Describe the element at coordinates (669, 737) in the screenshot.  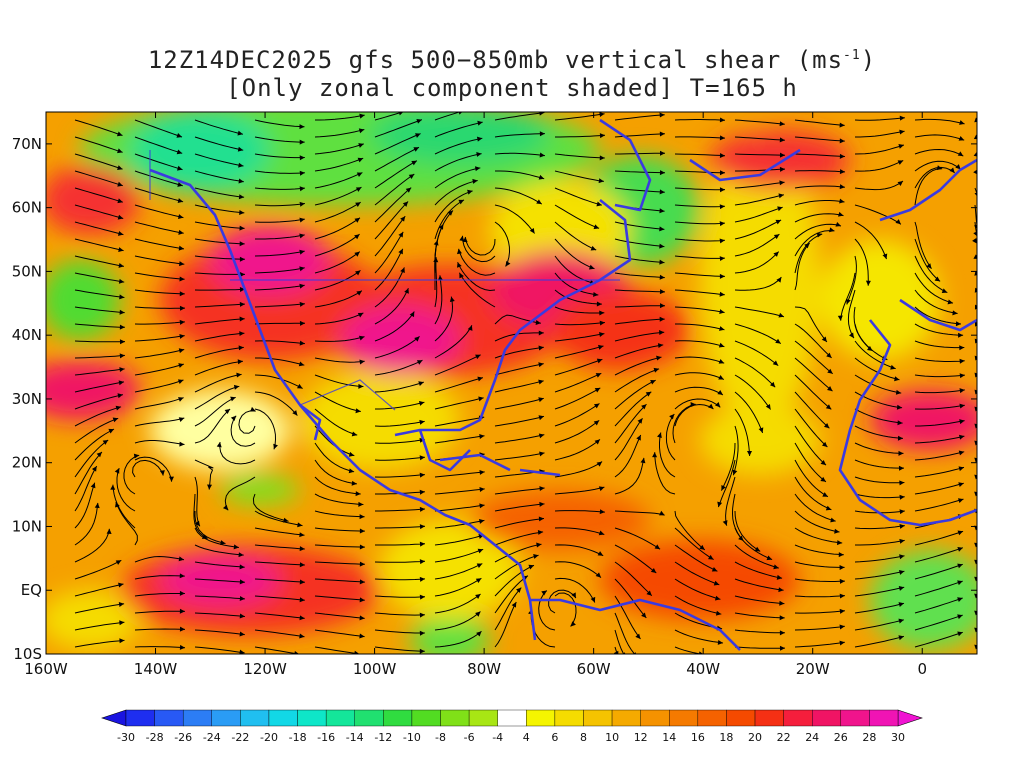
I see `colorbar-label: 14` at that location.